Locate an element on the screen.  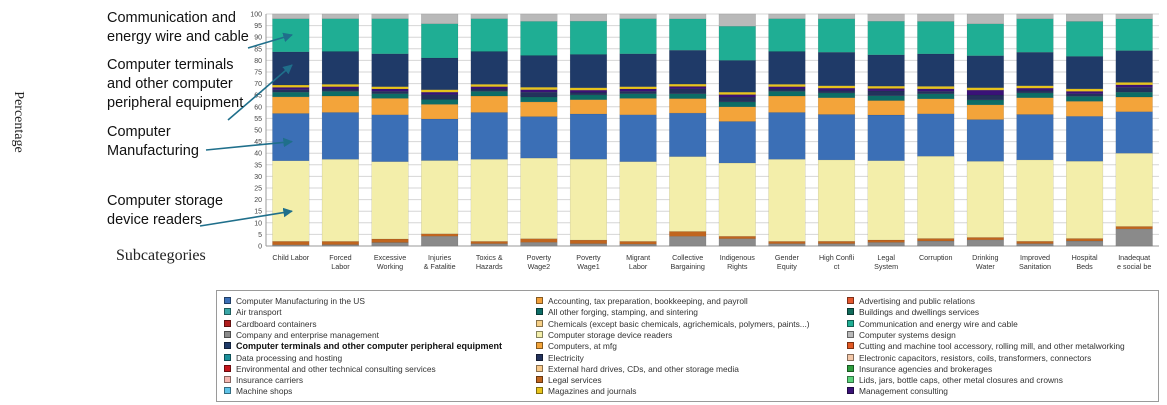
legend-label: Company and enterprise management is located at coordinates (307, 334).